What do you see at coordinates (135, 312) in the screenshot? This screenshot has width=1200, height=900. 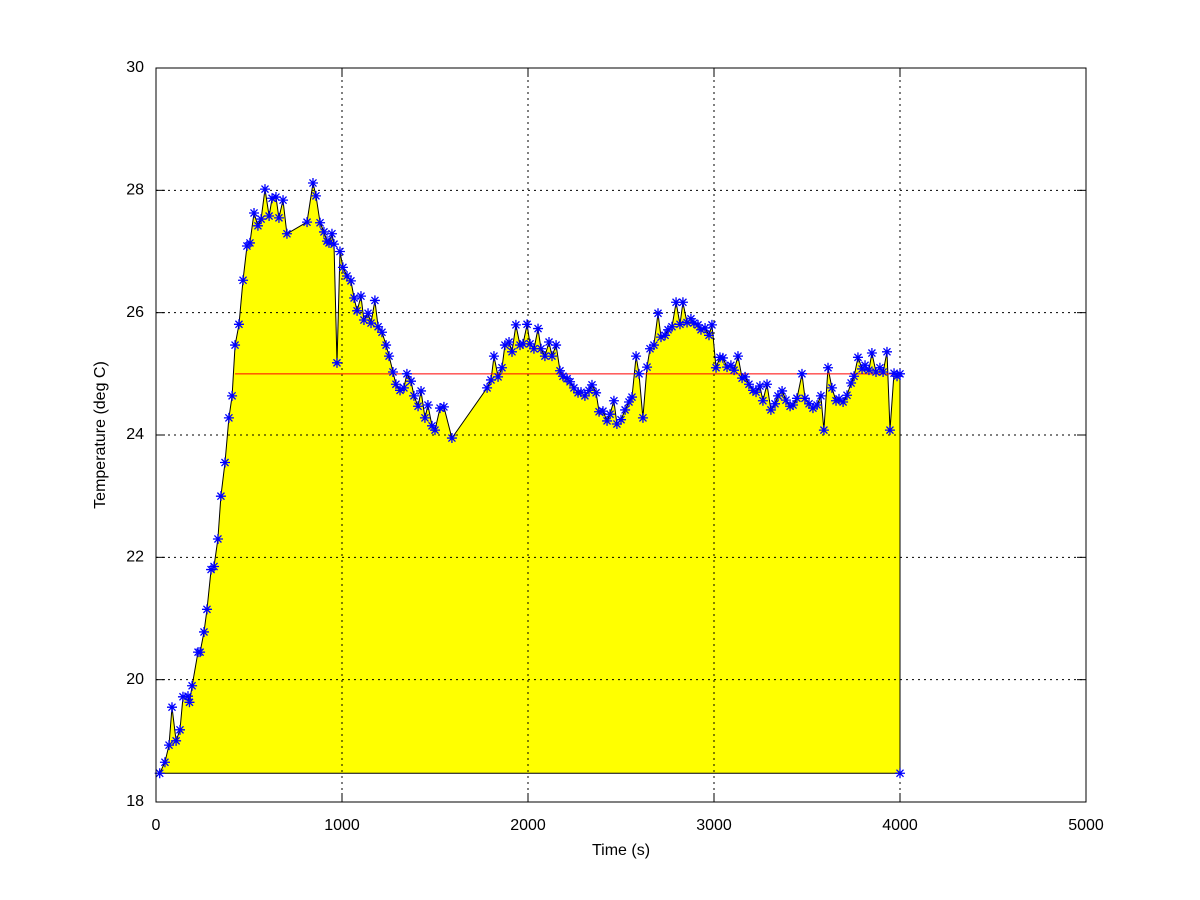 I see `y-tick-label: 26` at bounding box center [135, 312].